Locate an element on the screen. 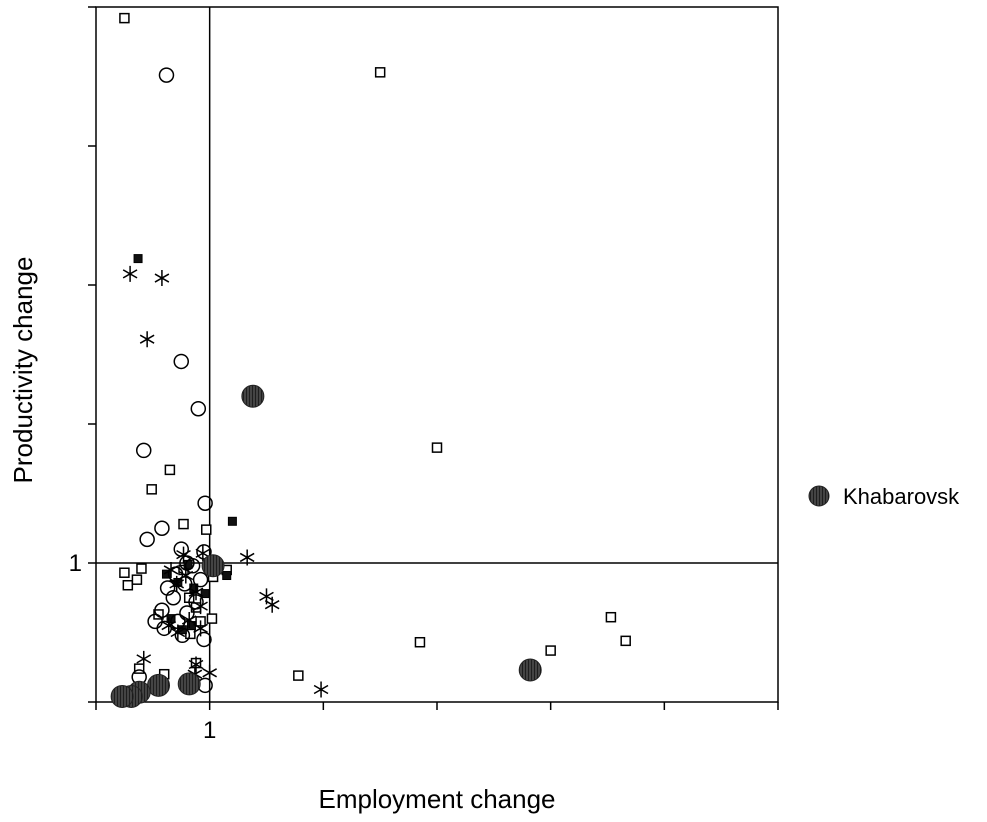 Image resolution: width=987 pixels, height=822 pixels. x-axis-title: Employment change is located at coordinates (436, 799).